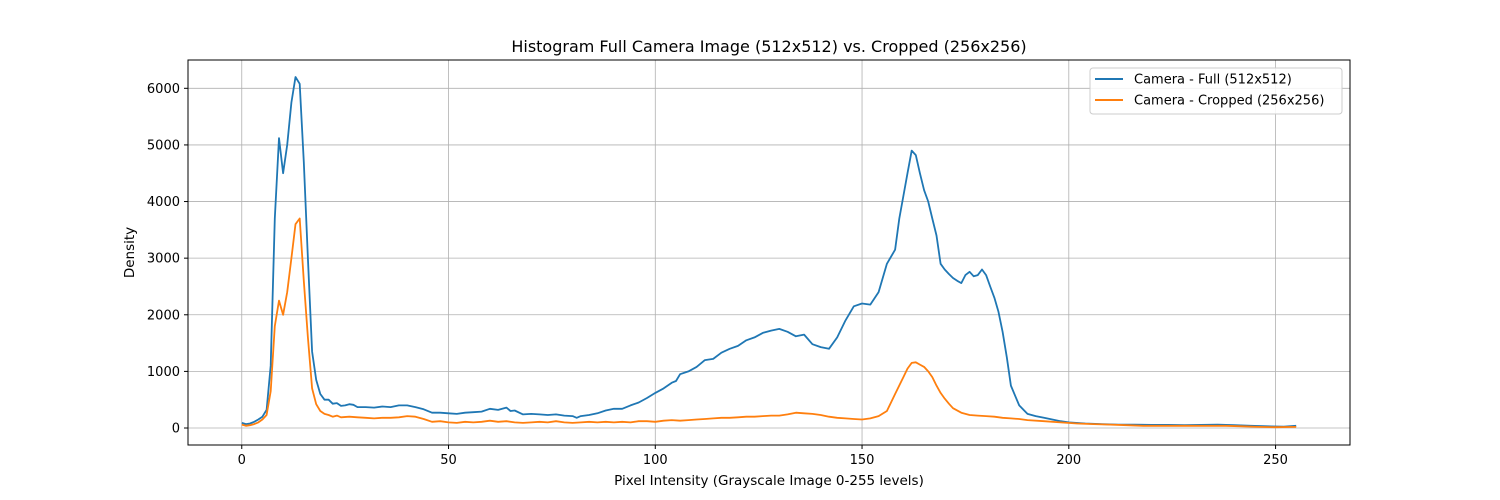  What do you see at coordinates (163, 372) in the screenshot?
I see `y-tick-label: 1000` at bounding box center [163, 372].